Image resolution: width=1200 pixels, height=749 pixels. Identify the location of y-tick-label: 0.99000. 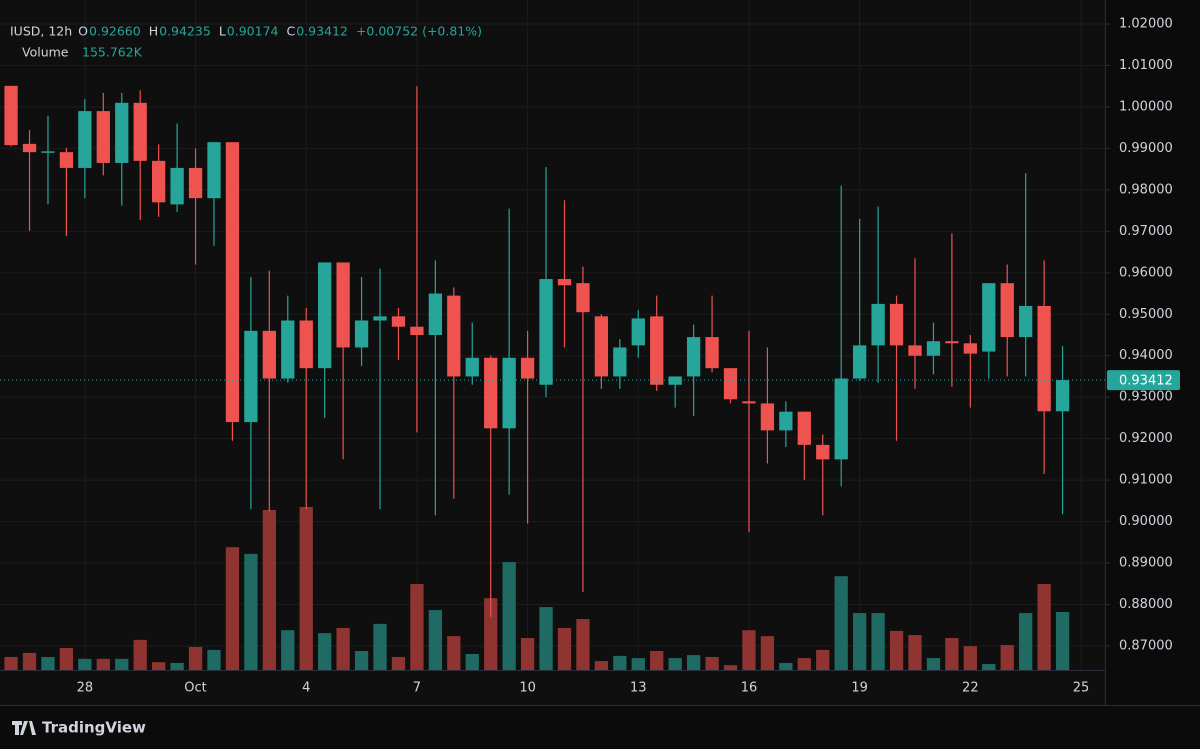
(1146, 148).